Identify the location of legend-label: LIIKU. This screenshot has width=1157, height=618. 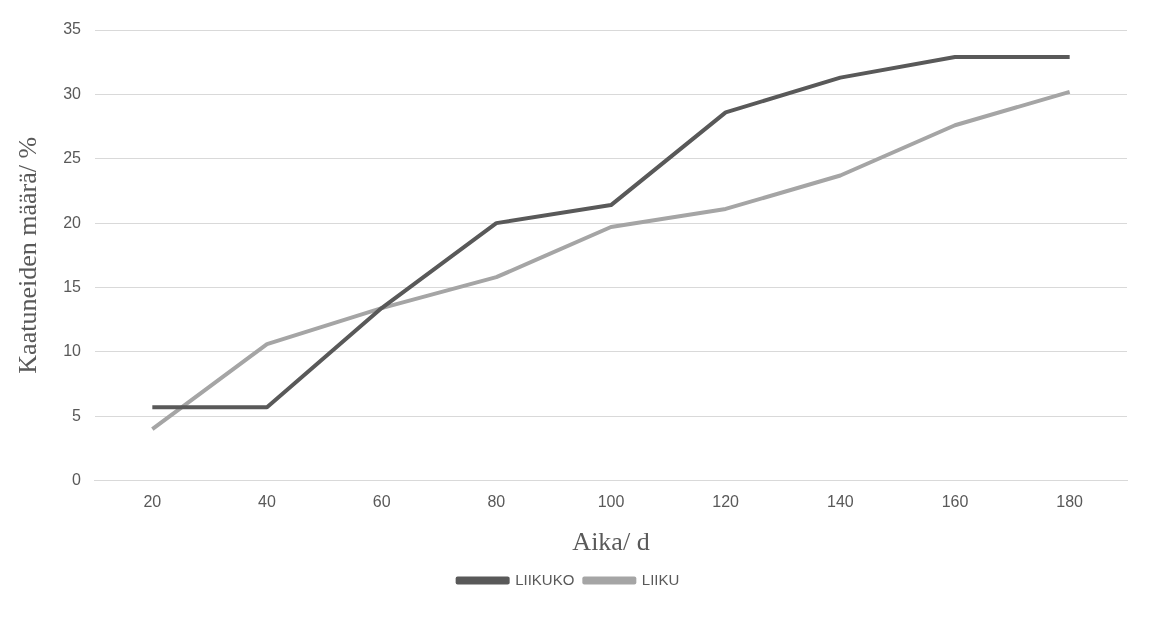
(660, 579).